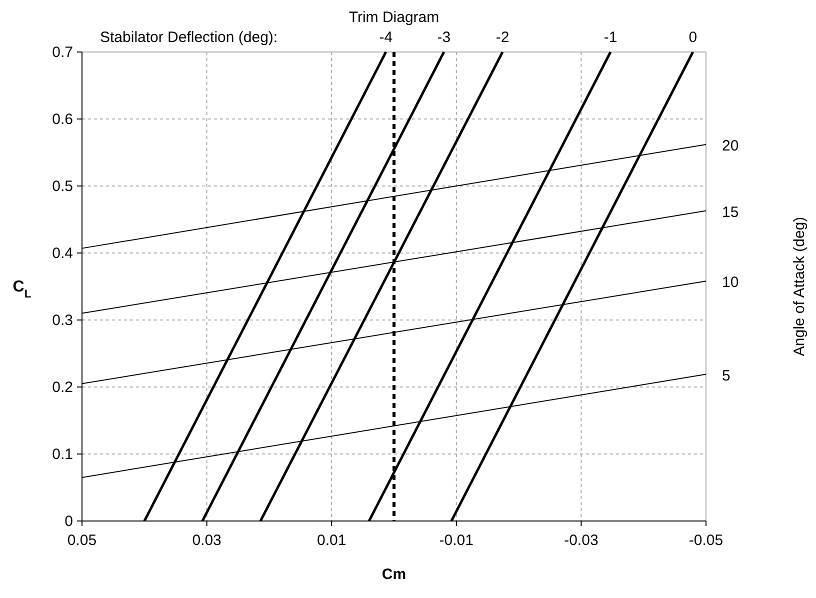 The width and height of the screenshot is (816, 598). I want to click on y-tick-label: 0.5, so click(62, 186).